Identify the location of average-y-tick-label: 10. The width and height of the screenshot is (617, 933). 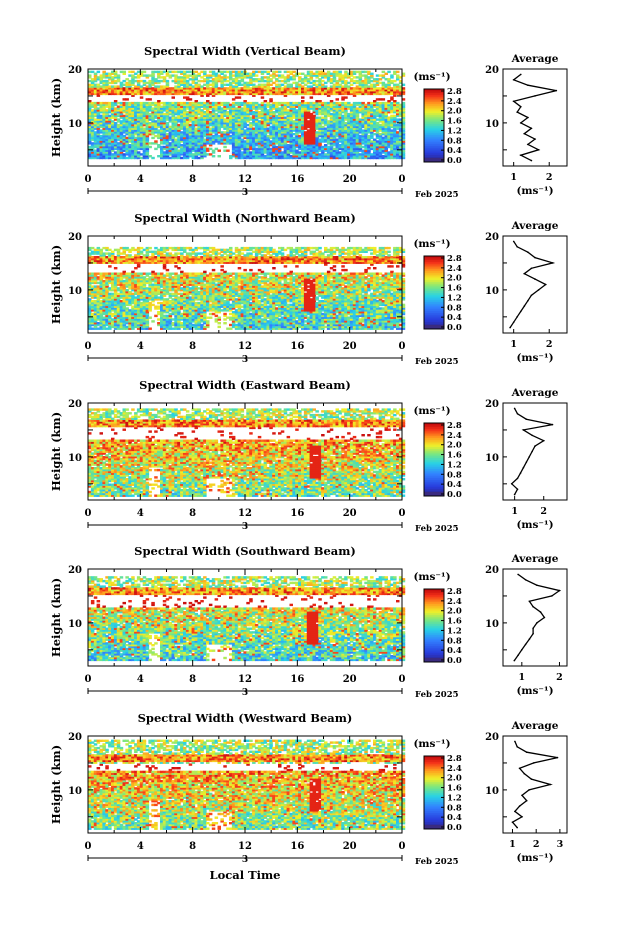
(492, 124).